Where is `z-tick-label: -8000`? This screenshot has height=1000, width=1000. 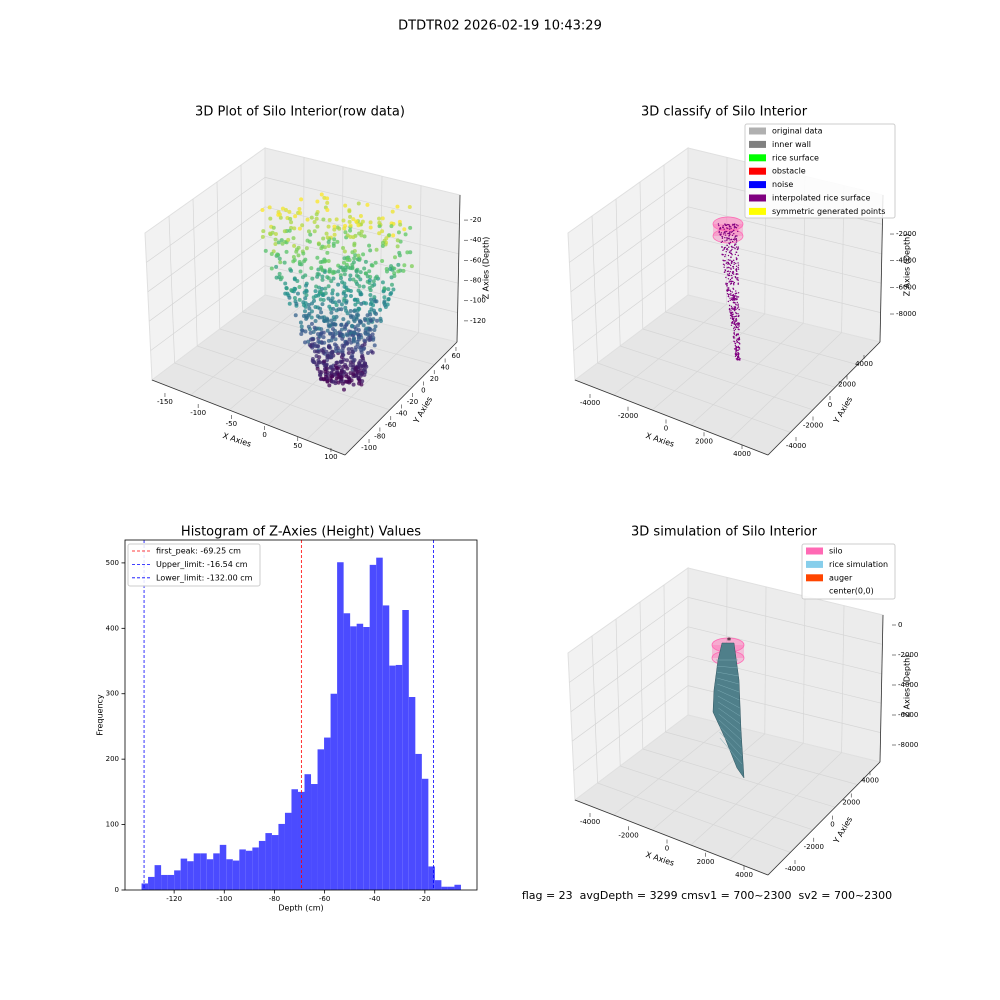 z-tick-label: -8000 is located at coordinates (908, 745).